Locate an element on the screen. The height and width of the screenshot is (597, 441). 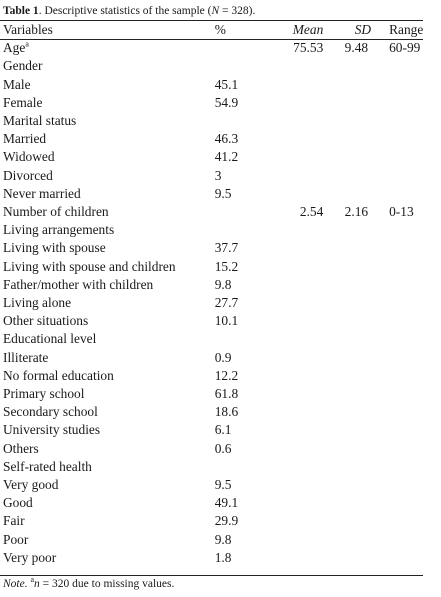
note-label: Note. is located at coordinates (15, 584).